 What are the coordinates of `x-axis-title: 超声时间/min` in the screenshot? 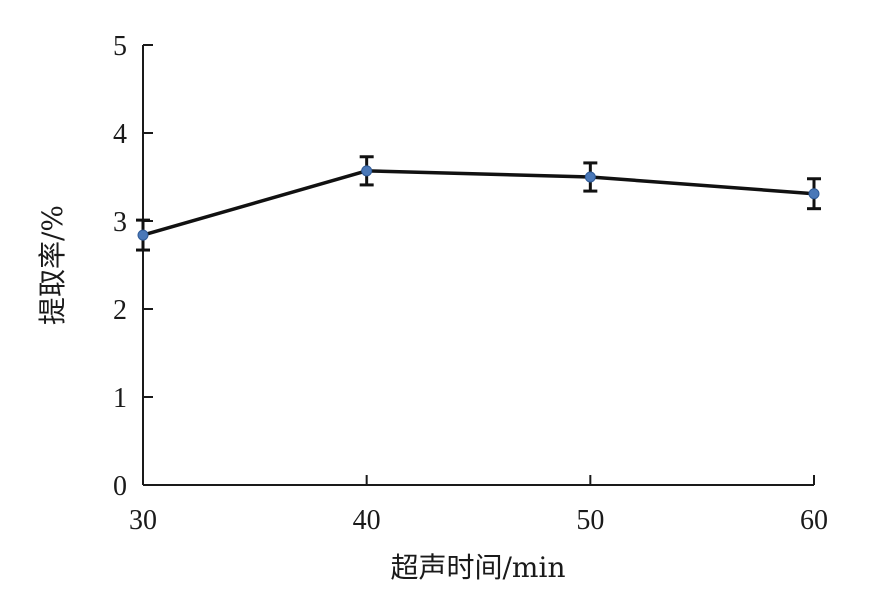 It's located at (478, 567).